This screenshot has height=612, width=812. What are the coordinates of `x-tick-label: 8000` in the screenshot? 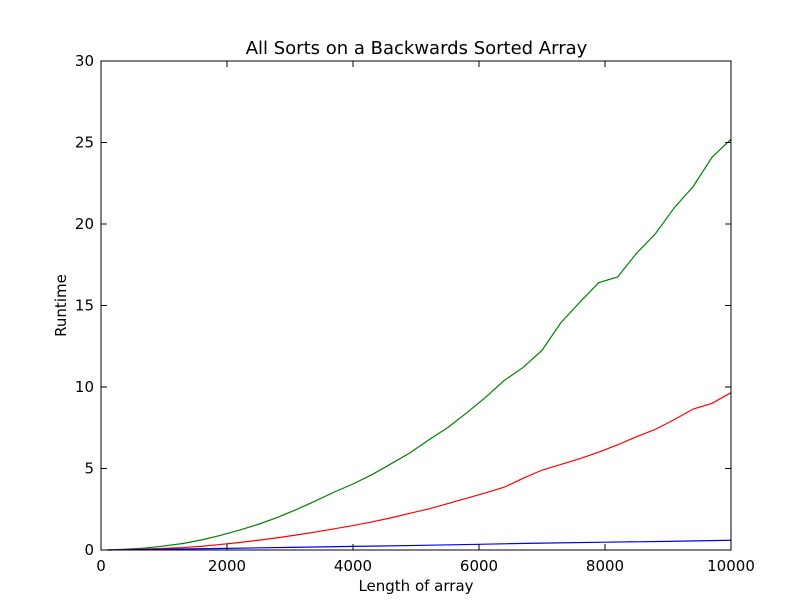 It's located at (605, 566).